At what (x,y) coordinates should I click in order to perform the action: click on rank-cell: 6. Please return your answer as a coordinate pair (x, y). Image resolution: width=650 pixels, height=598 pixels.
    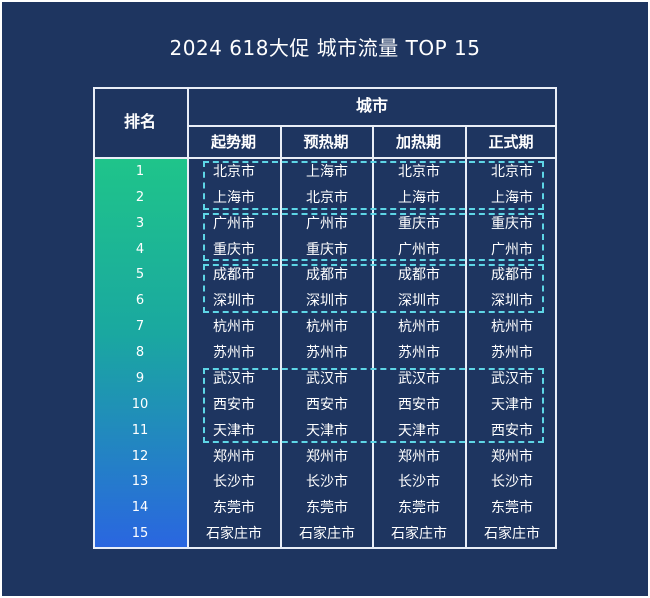
    Looking at the image, I should click on (140, 301).